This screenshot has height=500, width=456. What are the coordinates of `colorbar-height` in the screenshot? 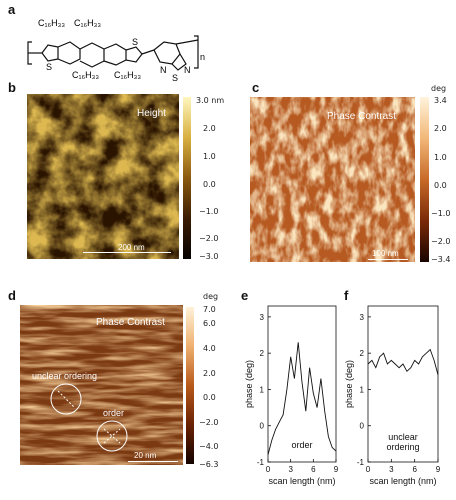 It's located at (187, 178).